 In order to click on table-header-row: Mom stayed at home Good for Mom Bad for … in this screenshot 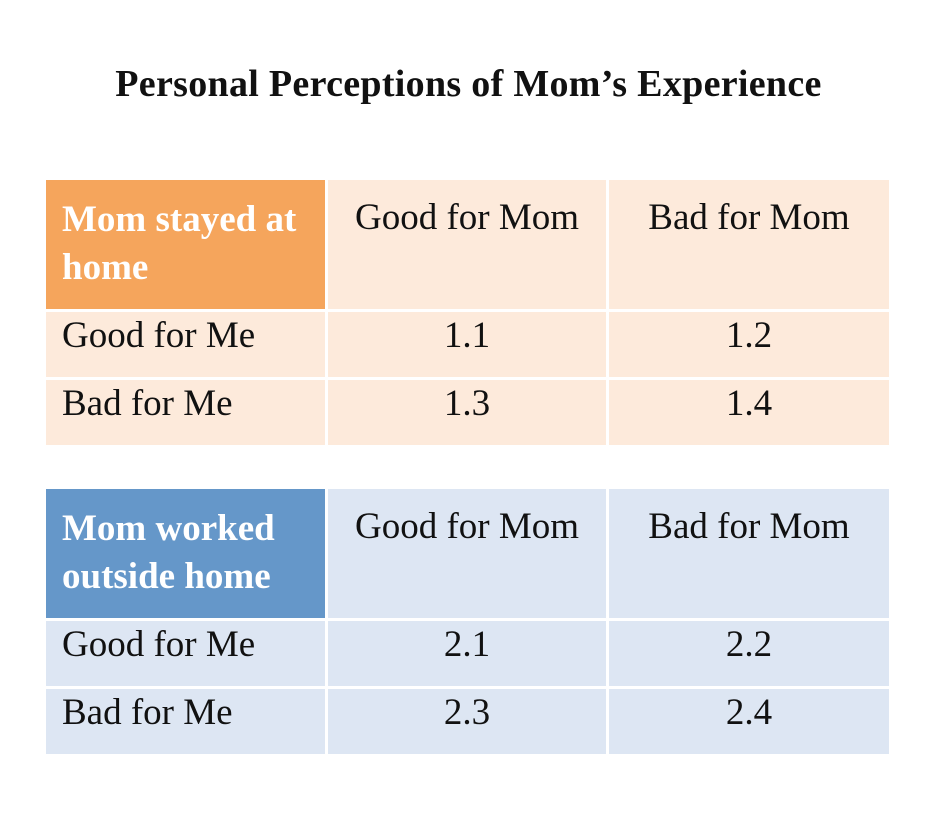, I will do `click(467, 244)`.